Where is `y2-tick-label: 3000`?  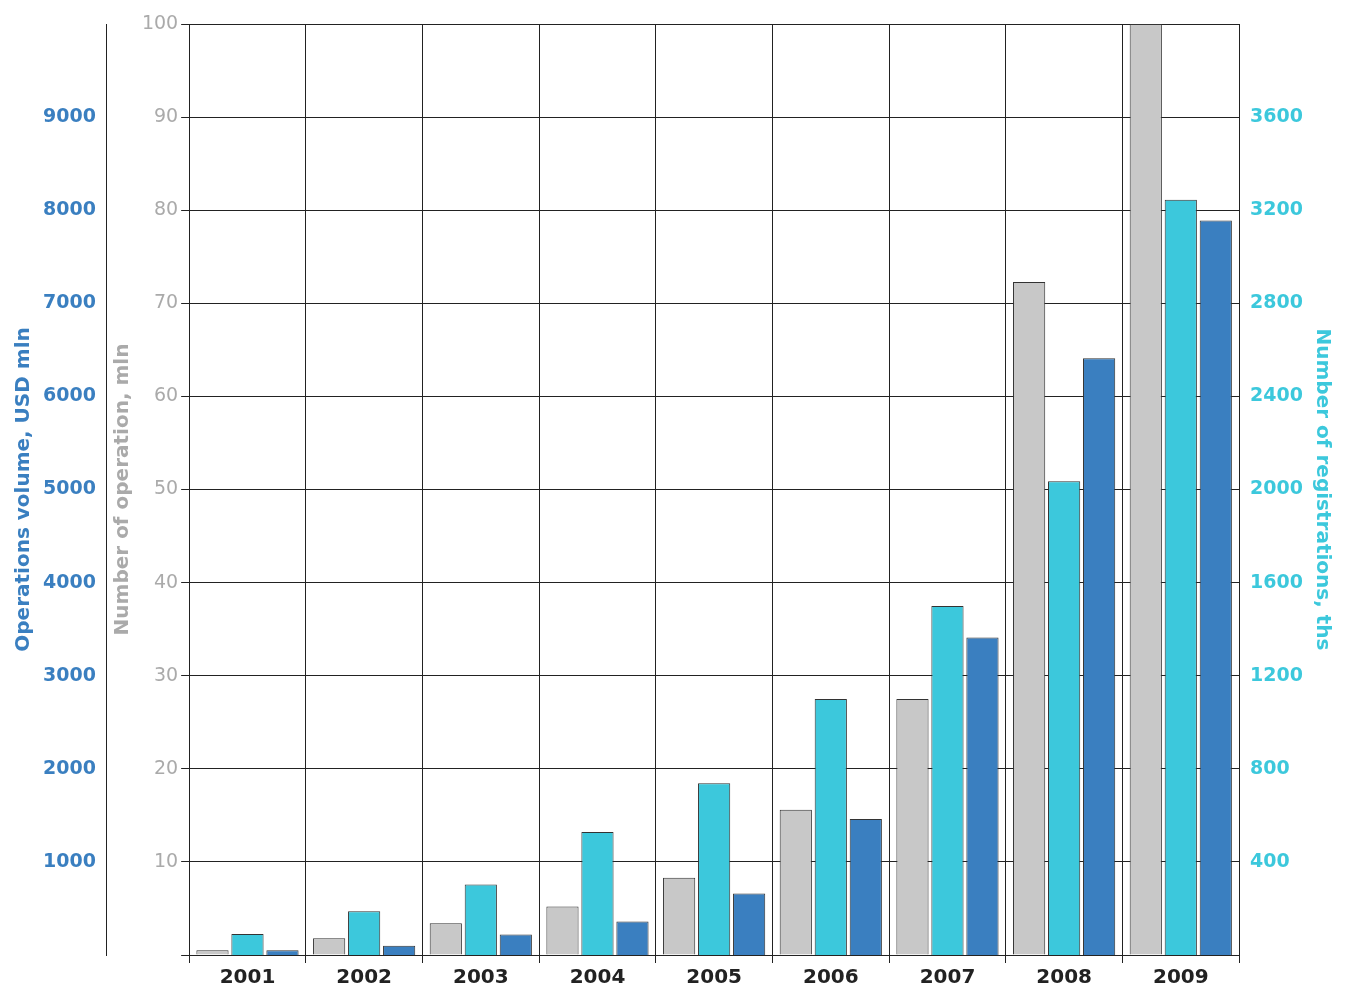 y2-tick-label: 3000 is located at coordinates (69, 673).